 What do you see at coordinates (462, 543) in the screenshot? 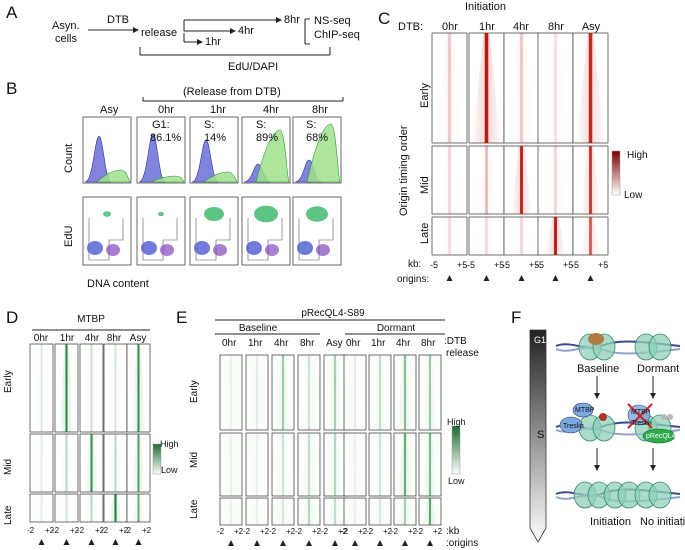
I see `e-origins-tag: :origins` at bounding box center [462, 543].